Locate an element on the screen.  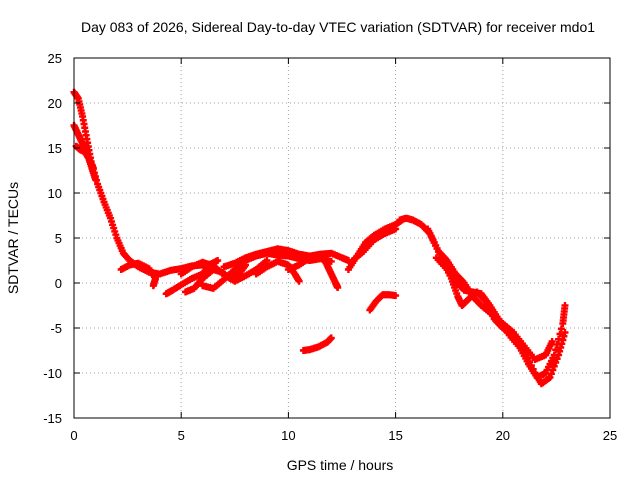
y-tick-label: 10 is located at coordinates (55, 193).